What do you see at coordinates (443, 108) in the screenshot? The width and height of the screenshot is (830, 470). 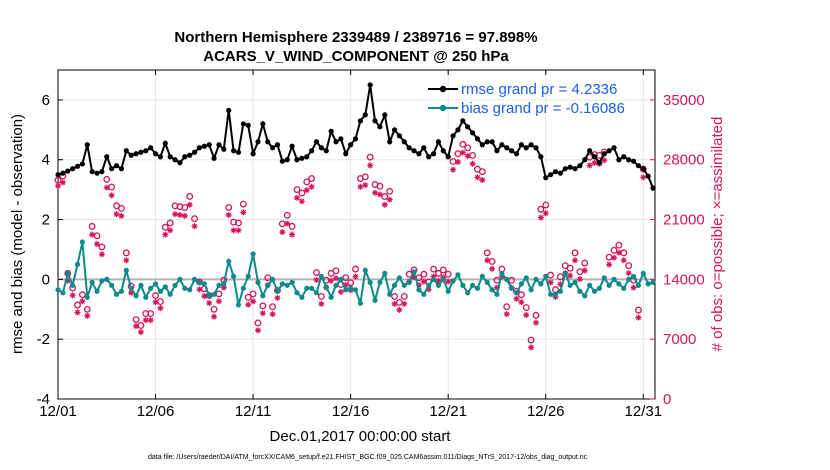 I see `legend-bias-marker` at bounding box center [443, 108].